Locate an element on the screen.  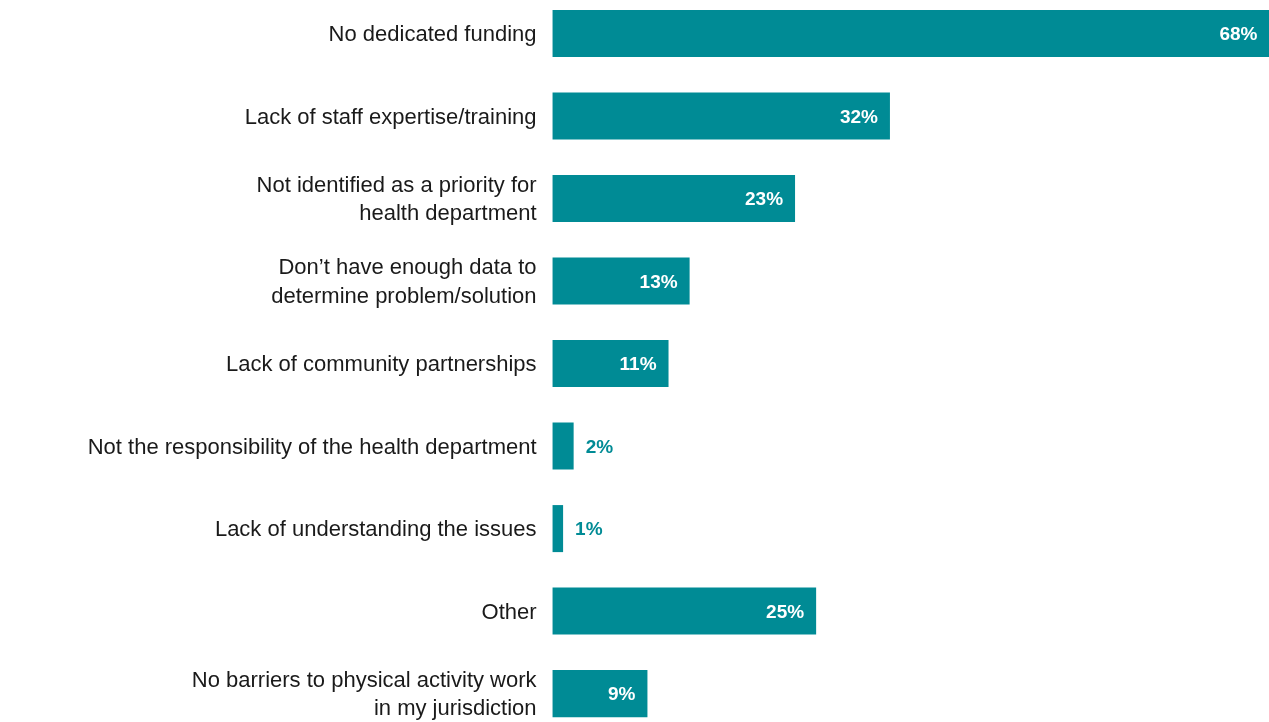
data-label: 32% is located at coordinates (859, 116).